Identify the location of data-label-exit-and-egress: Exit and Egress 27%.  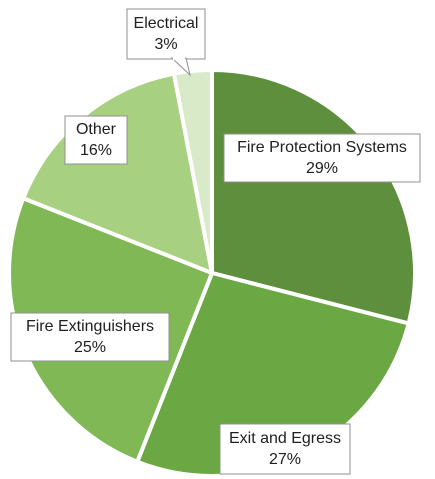
(285, 449).